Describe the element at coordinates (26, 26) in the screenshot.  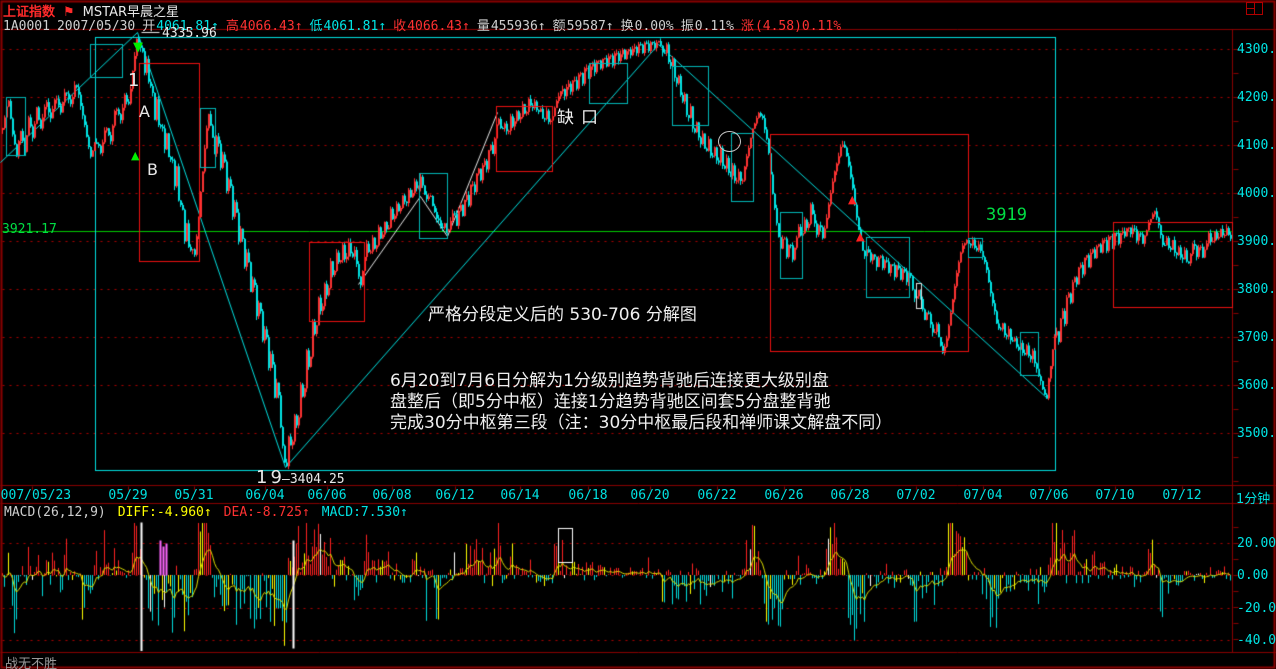
I see `quote-field: 1A0001` at that location.